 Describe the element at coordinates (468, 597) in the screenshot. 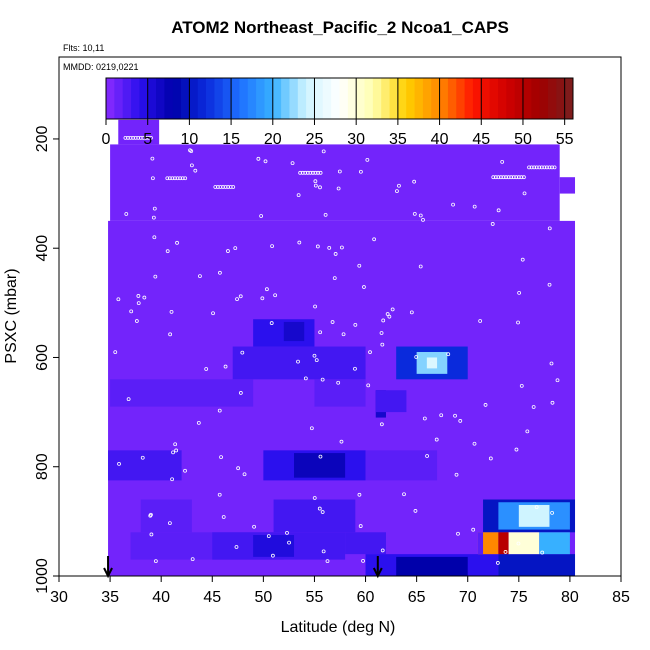

I see `x-tick-label: 70` at that location.